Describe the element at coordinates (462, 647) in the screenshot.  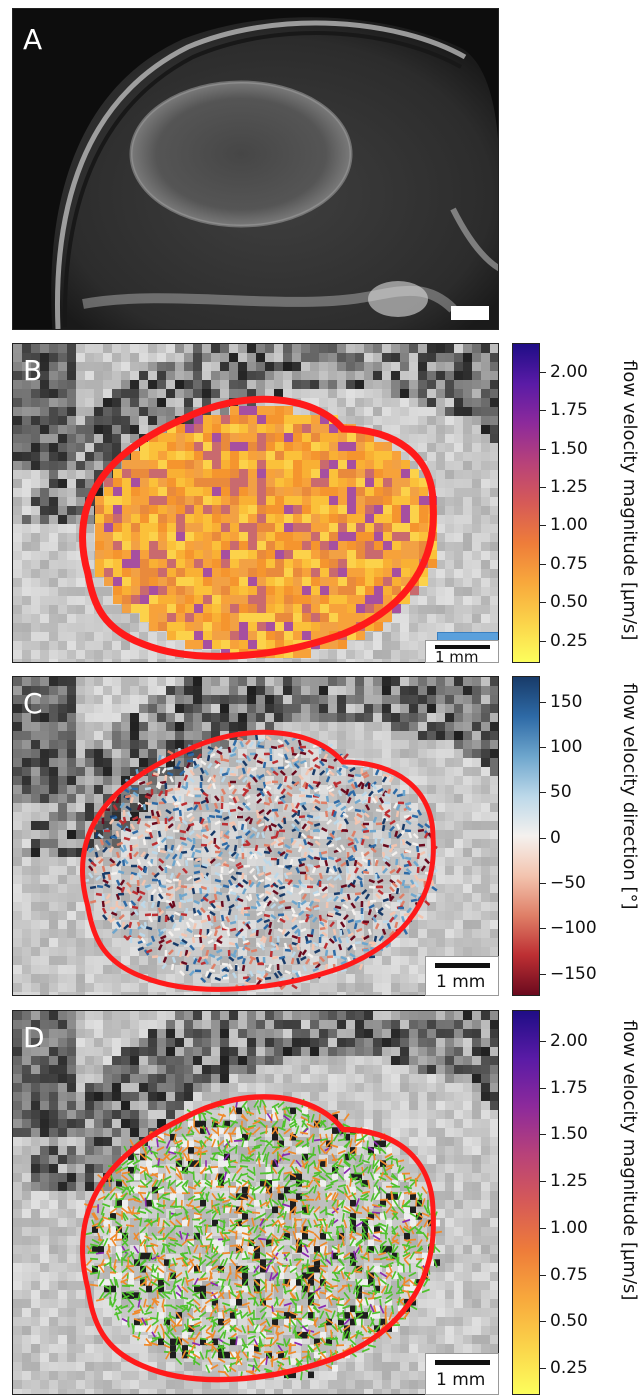
I see `panel-b-scale-bar` at that location.